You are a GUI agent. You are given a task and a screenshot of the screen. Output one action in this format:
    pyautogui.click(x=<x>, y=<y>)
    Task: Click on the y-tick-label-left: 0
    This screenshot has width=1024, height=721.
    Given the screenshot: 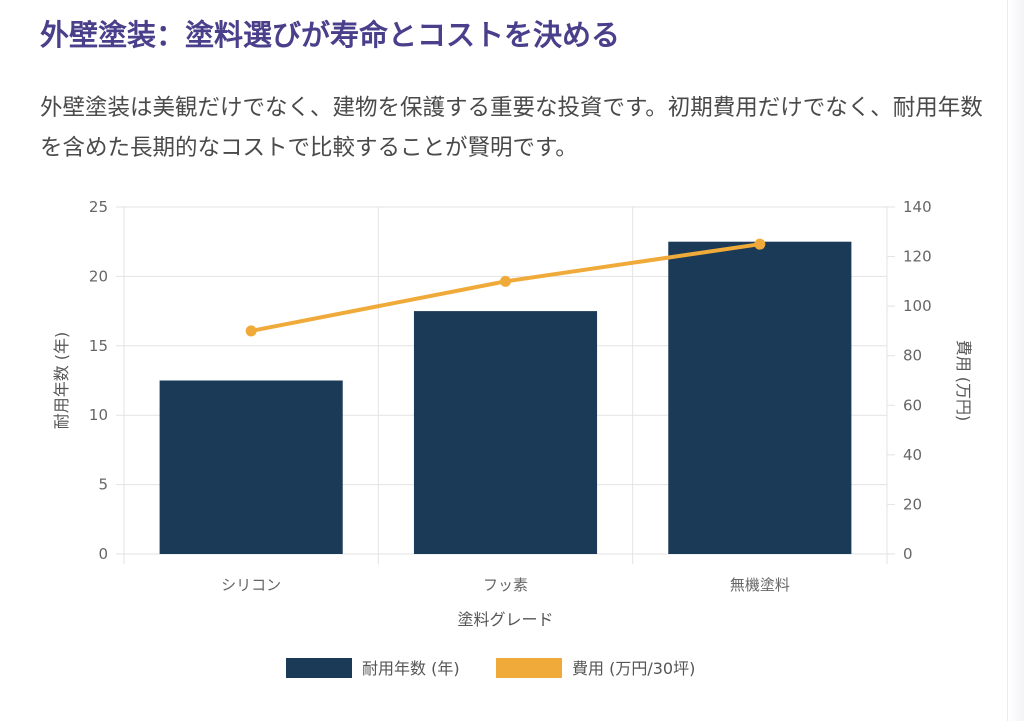 What is the action you would take?
    pyautogui.click(x=103, y=554)
    